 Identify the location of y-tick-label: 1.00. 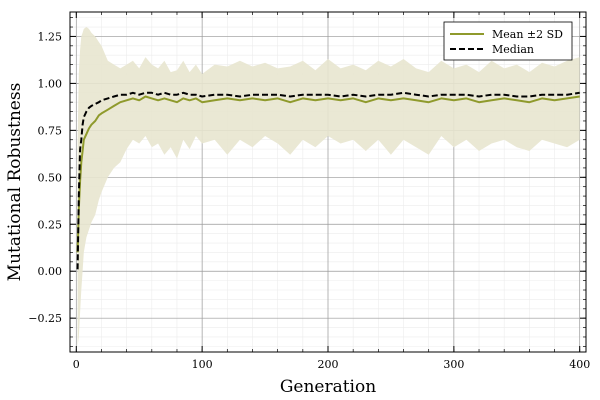
(50, 83).